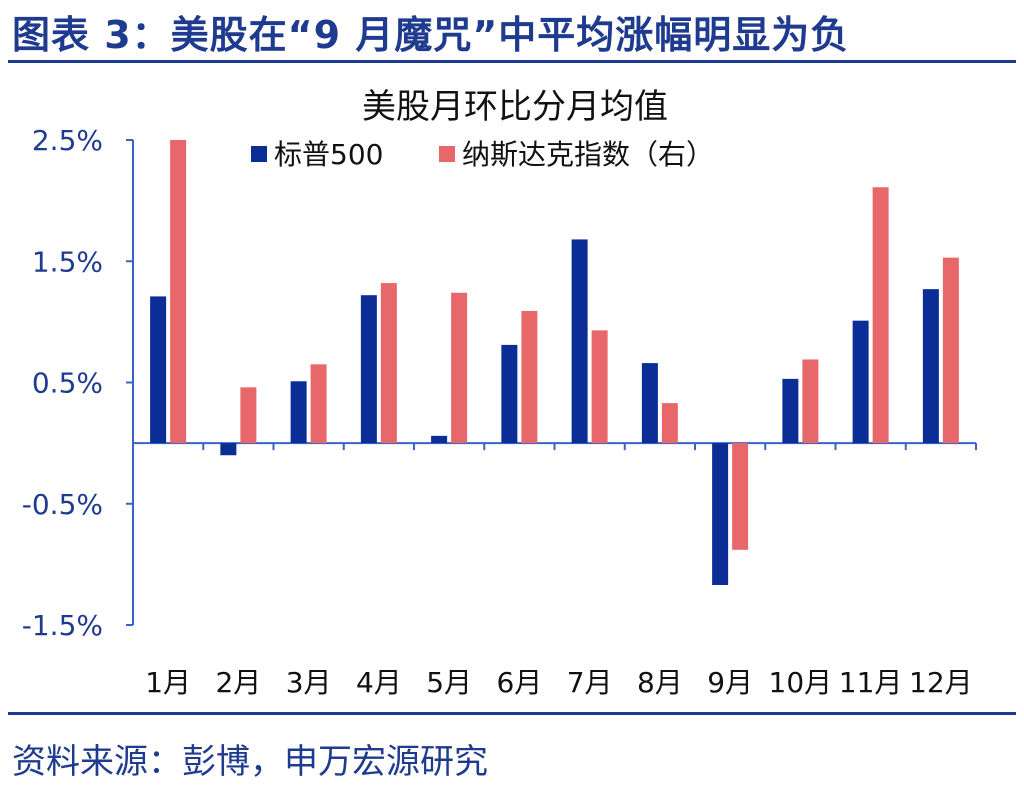 The width and height of the screenshot is (1024, 788). I want to click on y-tick-label: 2.5%, so click(67, 140).